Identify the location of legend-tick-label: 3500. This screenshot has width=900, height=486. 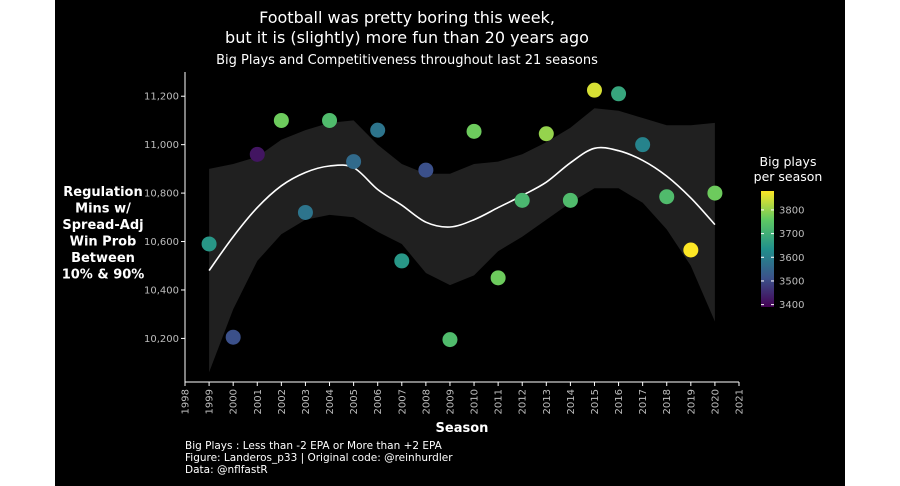
(791, 281).